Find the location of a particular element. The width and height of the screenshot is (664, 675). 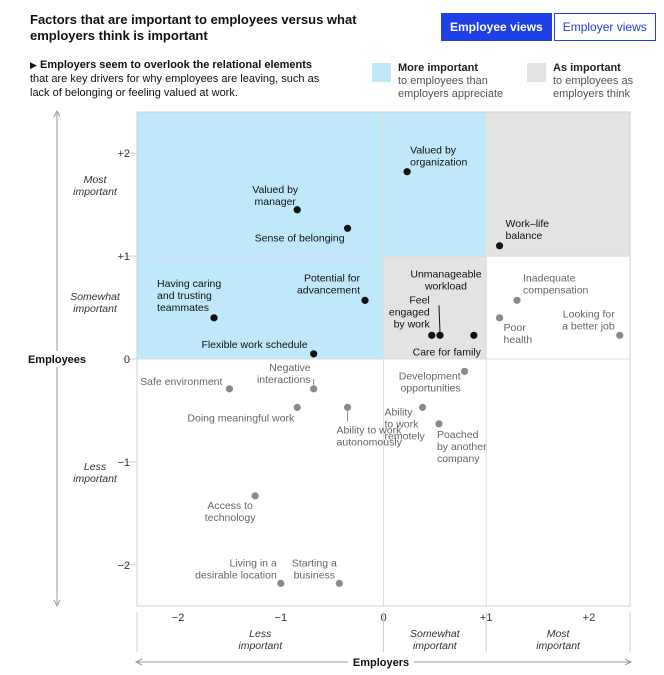

point-label: Looking for a better job is located at coordinates (588, 320).